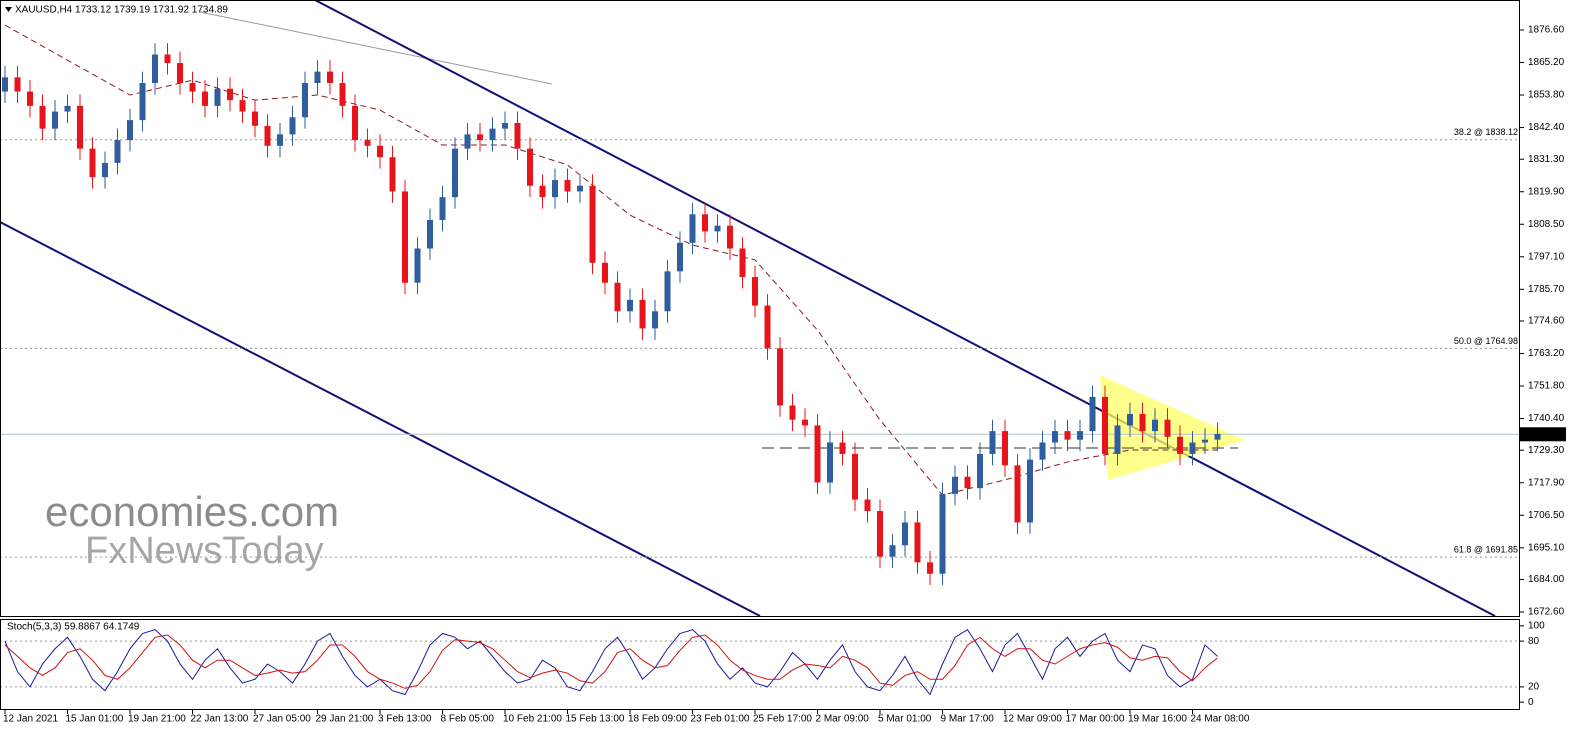  I want to click on x-tick-label: 24 Mar 08:00, so click(1220, 719).